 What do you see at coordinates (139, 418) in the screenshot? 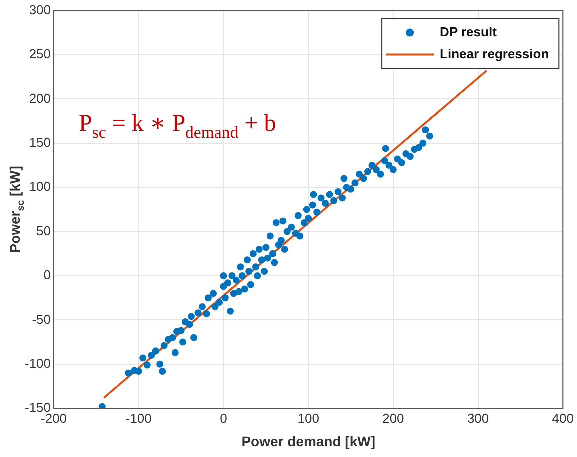
I see `x-tick-label: -100` at bounding box center [139, 418].